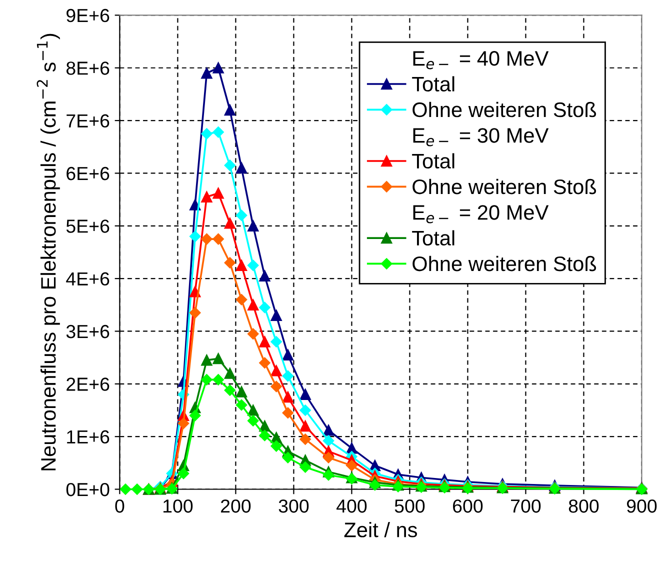 The image size is (665, 563). What do you see at coordinates (88, 68) in the screenshot?
I see `y-tick-label: 8E+6` at bounding box center [88, 68].